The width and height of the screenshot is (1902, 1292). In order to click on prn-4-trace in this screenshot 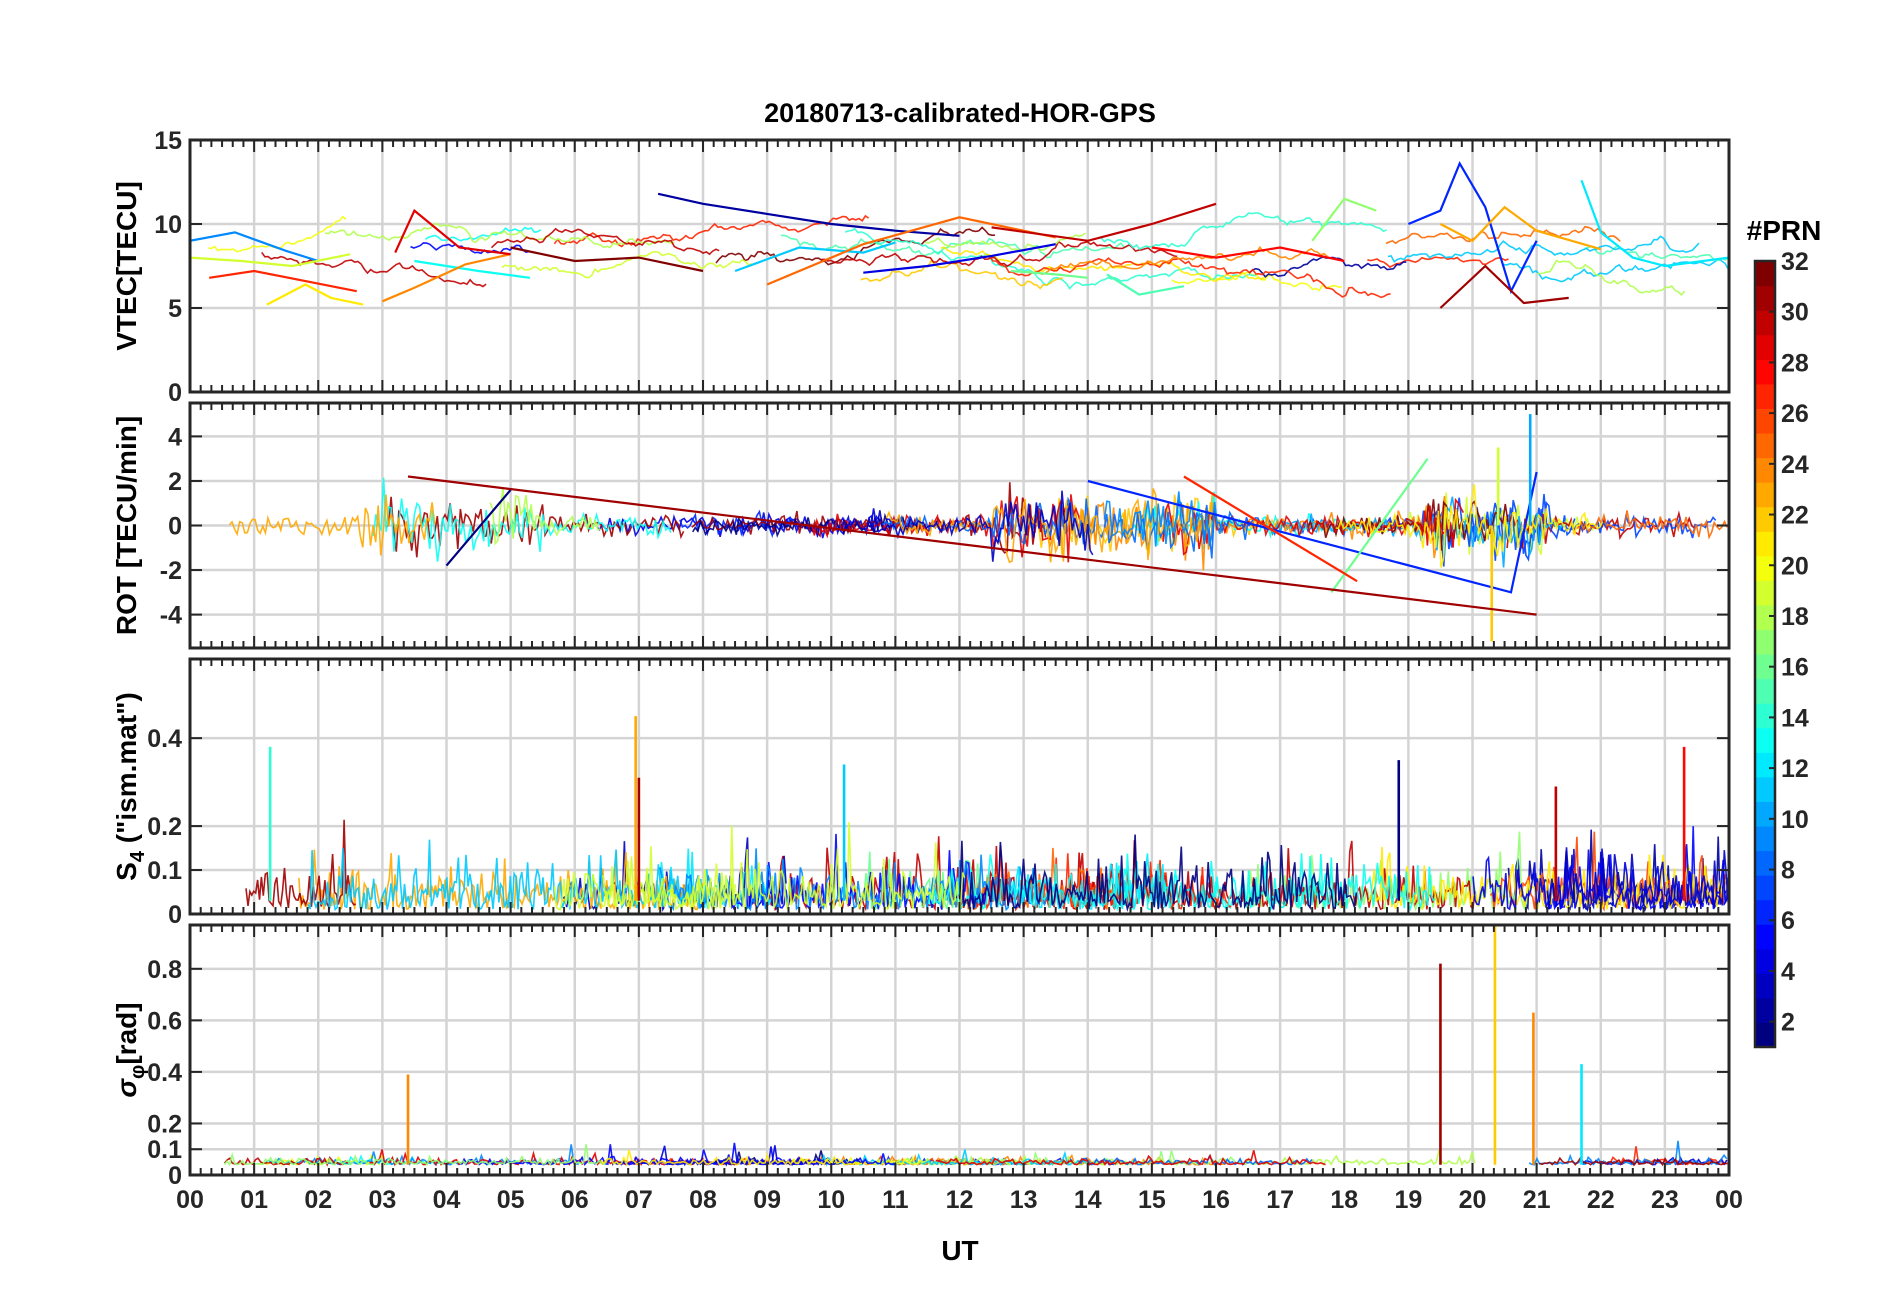, I will do `click(959, 258)`.